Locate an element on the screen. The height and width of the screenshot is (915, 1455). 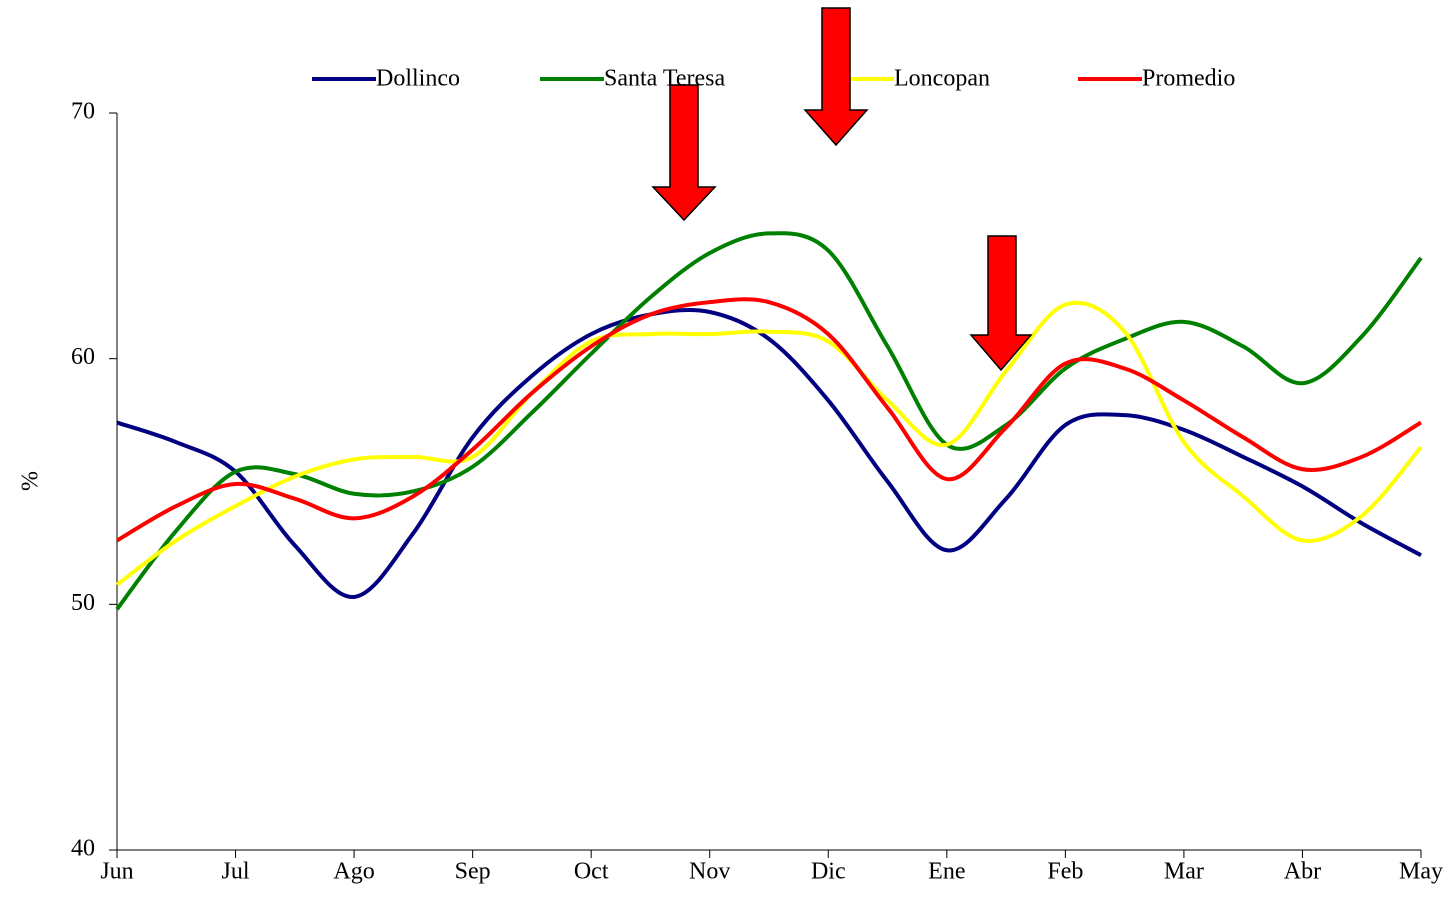
x-tick-label: Mar is located at coordinates (1184, 872).